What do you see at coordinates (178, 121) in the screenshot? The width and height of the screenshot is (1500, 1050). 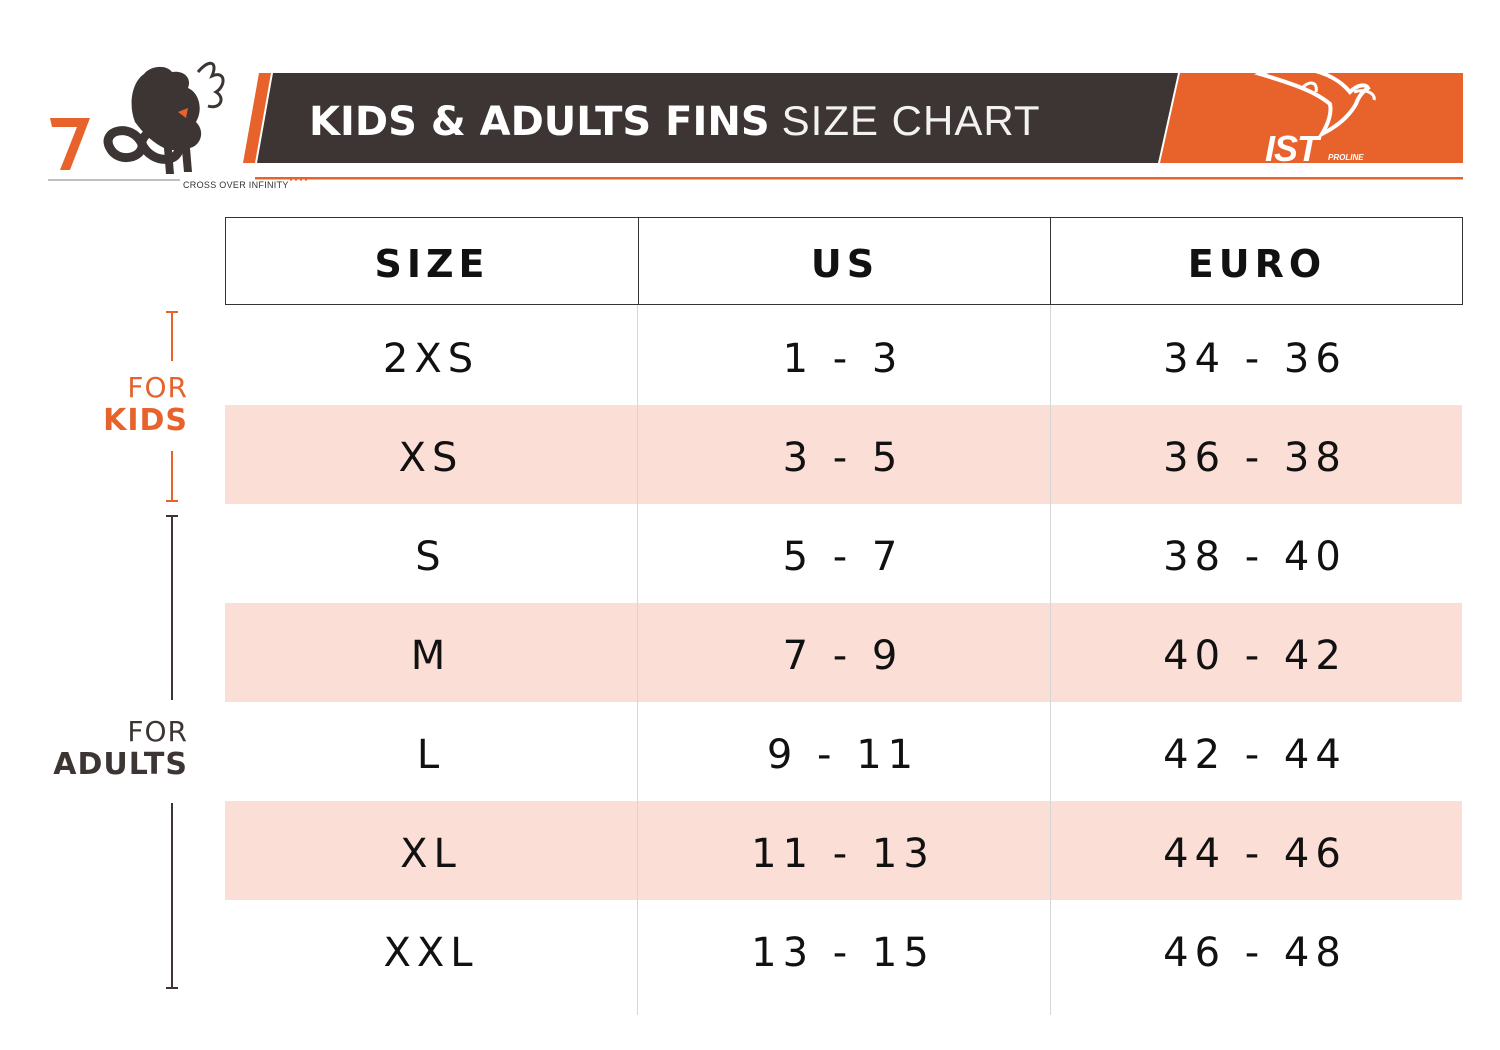 I see `horse-infinity-icon` at bounding box center [178, 121].